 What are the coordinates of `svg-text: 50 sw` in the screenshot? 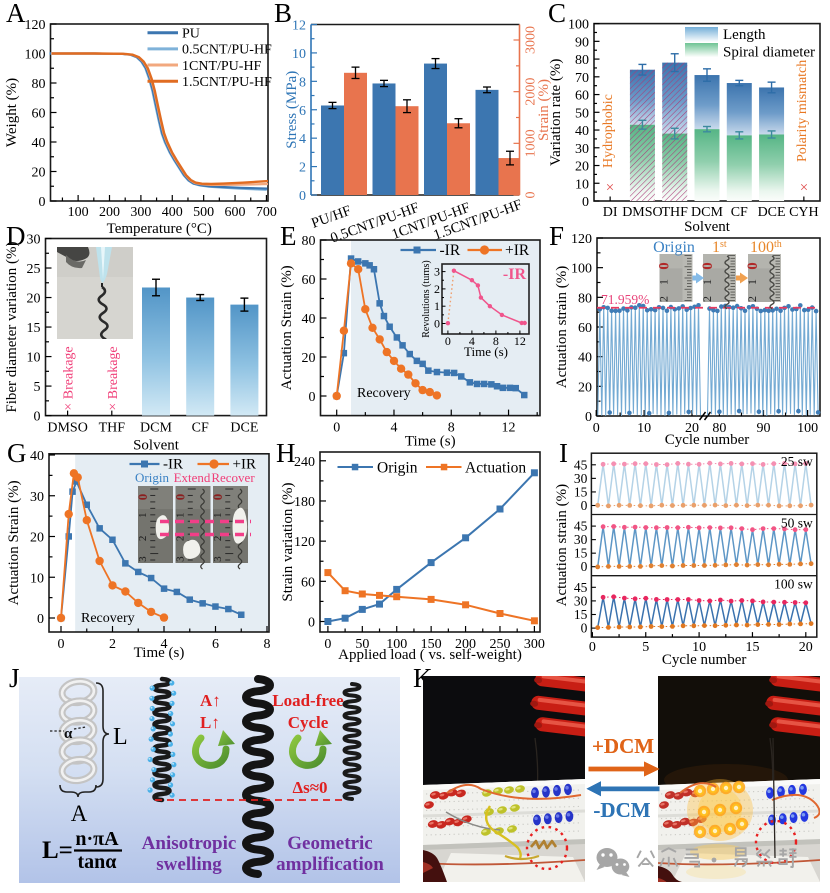 It's located at (797, 523).